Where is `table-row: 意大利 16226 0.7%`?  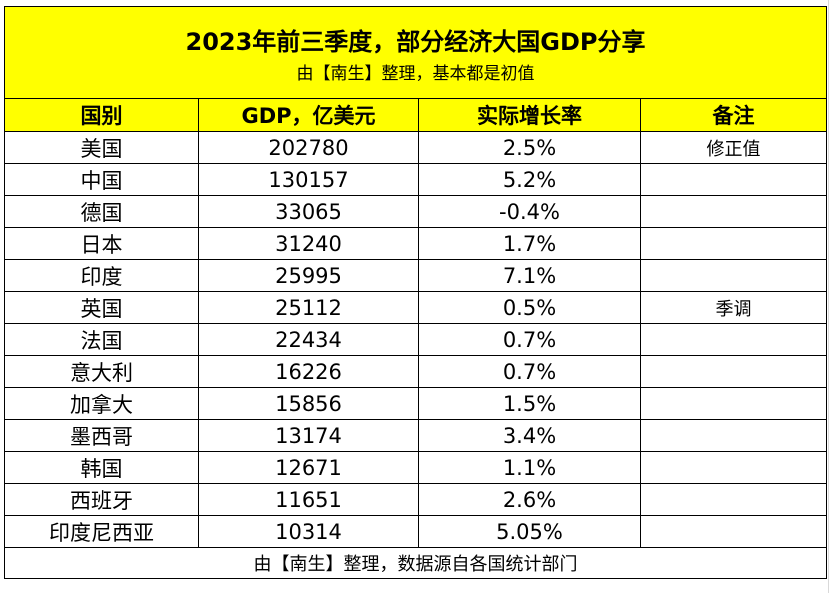
table-row: 意大利 16226 0.7% is located at coordinates (416, 371).